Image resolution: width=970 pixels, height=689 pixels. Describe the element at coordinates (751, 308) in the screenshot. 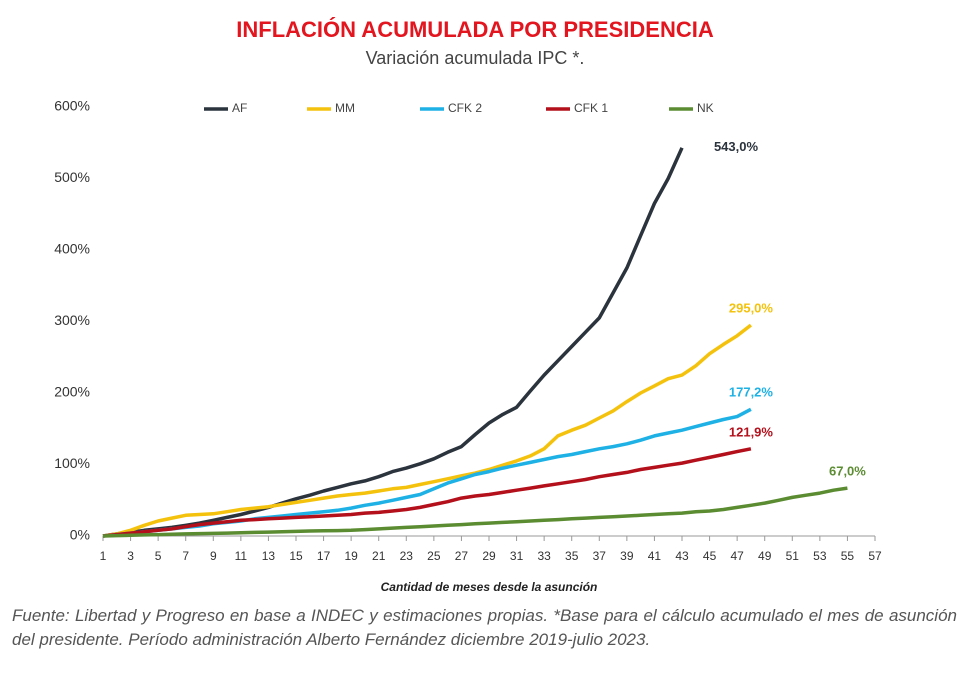

I see `end-label: 295,0%` at that location.